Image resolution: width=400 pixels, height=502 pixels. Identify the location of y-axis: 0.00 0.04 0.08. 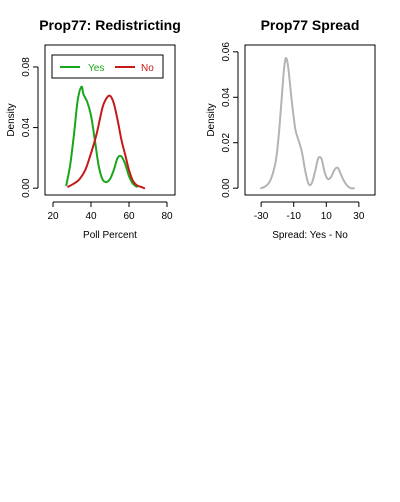
(30, 127).